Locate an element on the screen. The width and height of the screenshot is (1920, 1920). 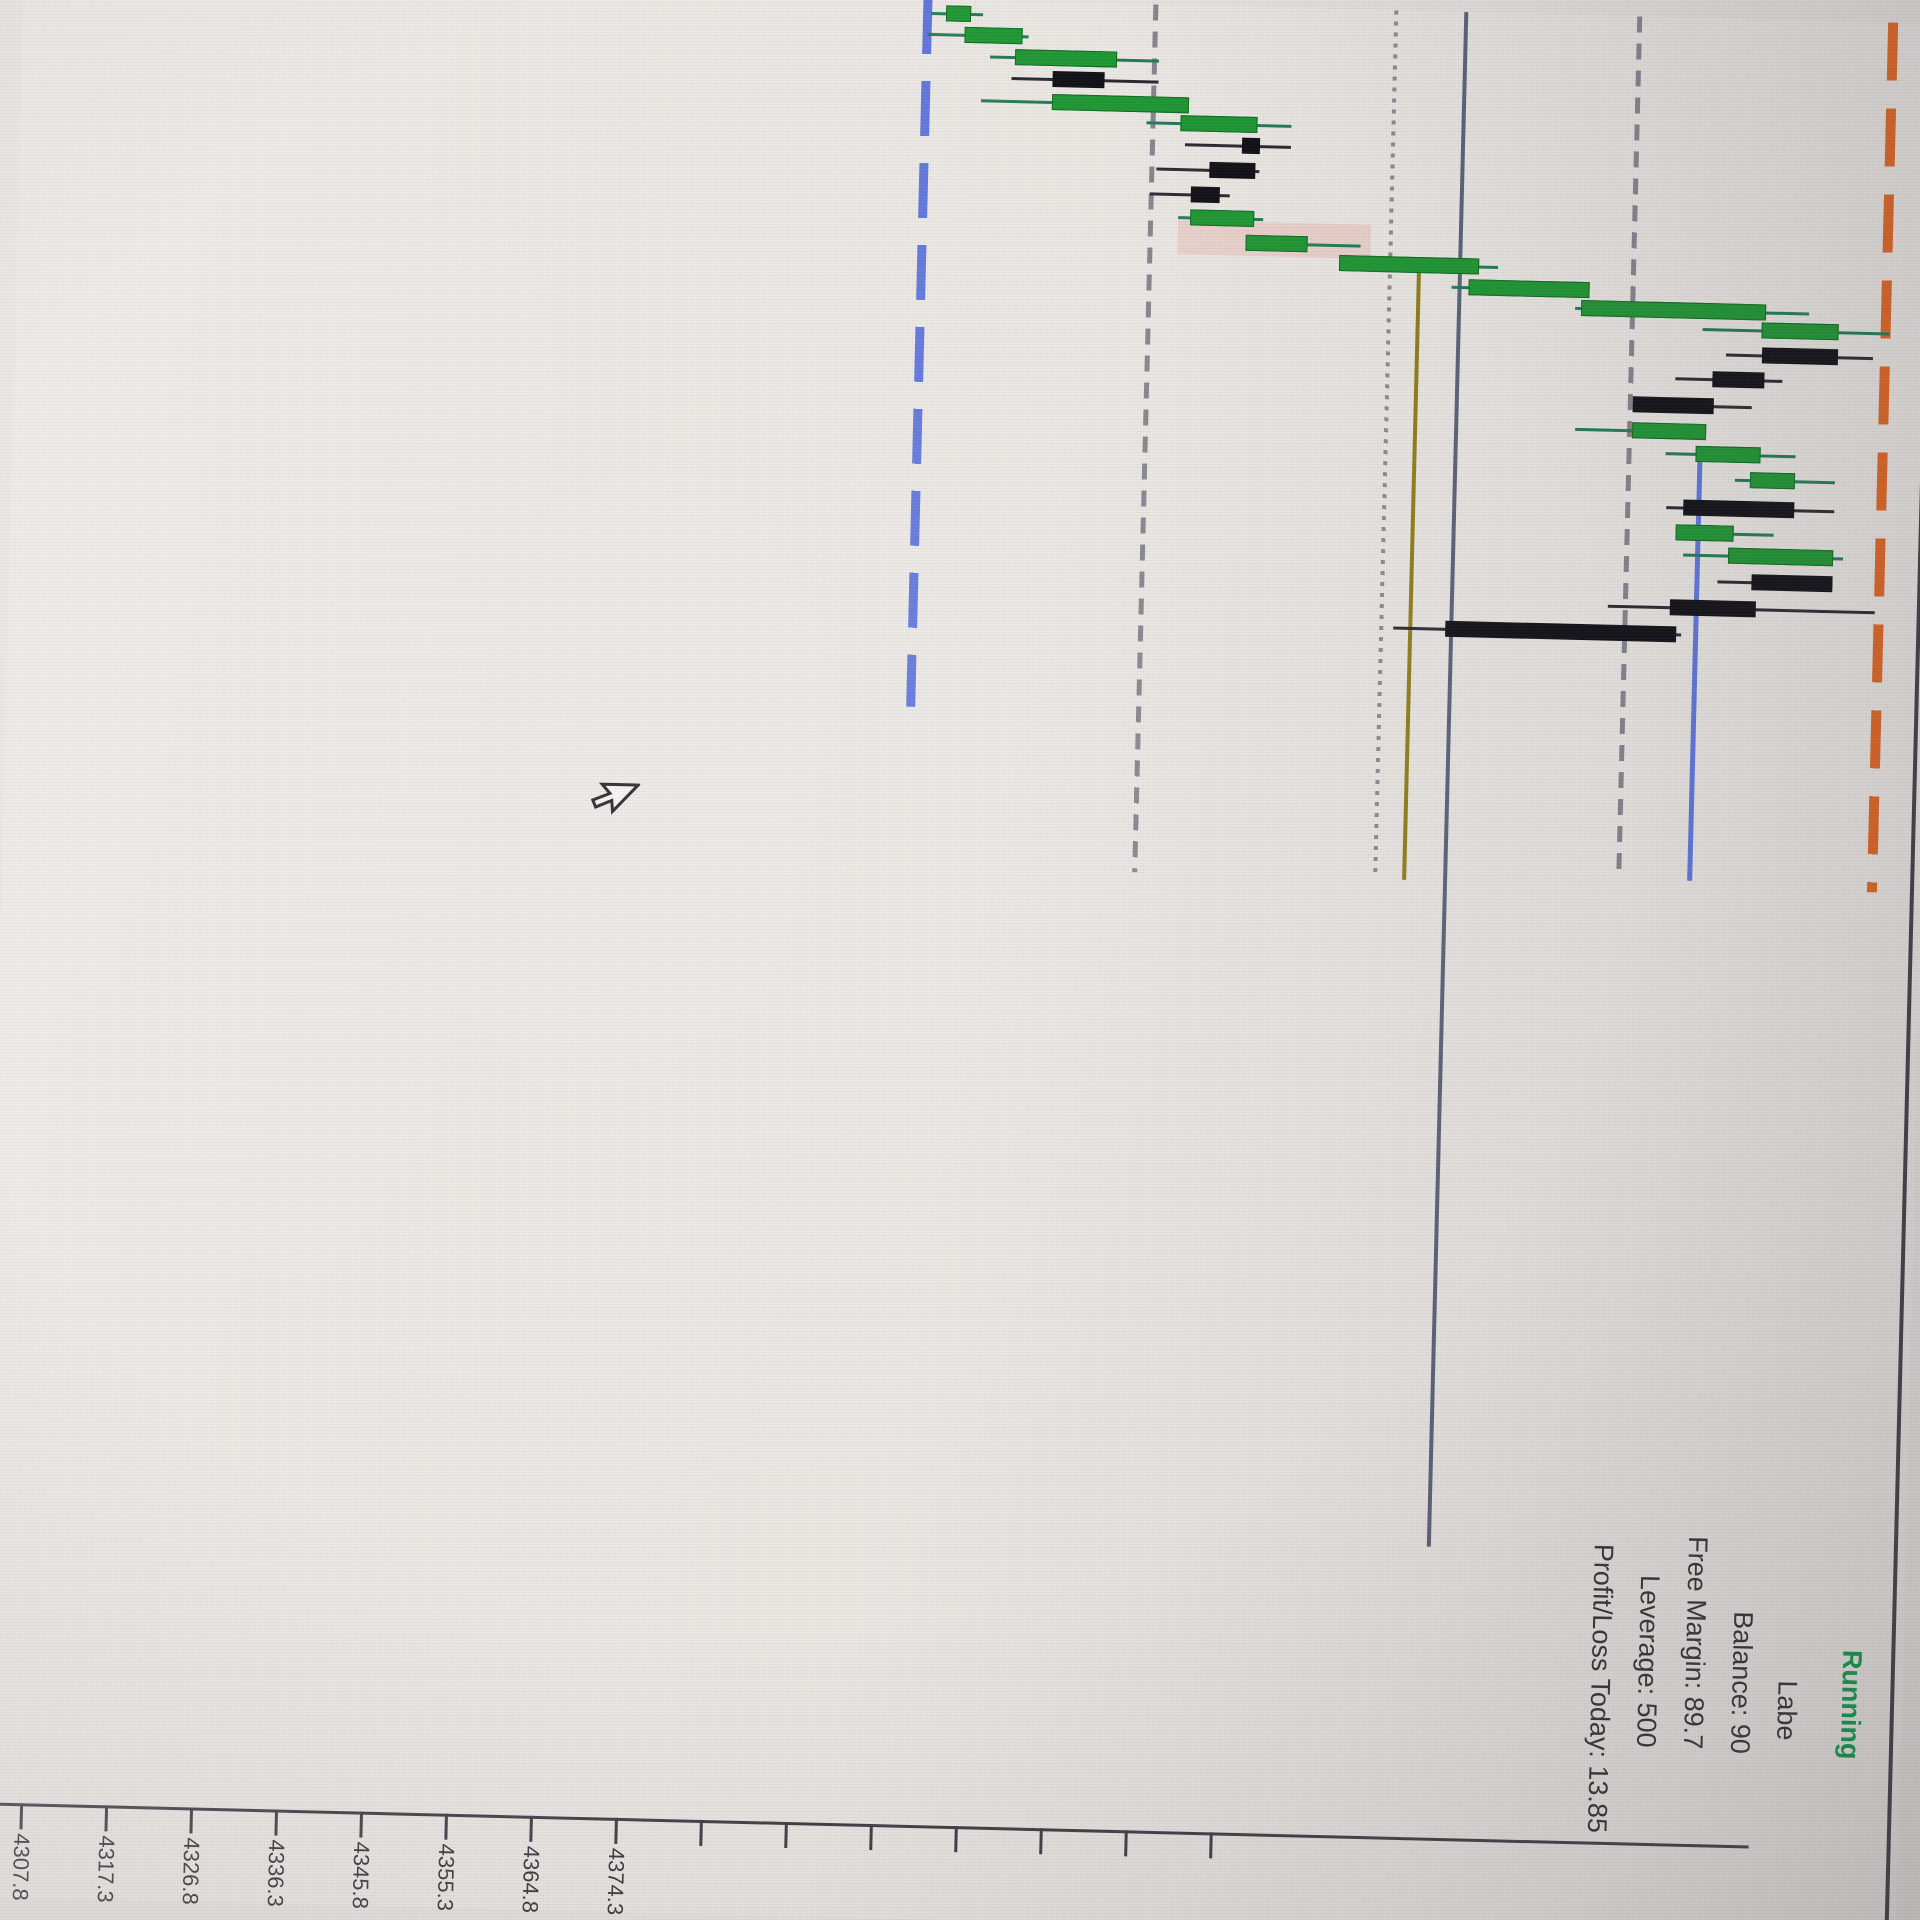
price-axis-label: 4326.8 is located at coordinates (191, 1871).